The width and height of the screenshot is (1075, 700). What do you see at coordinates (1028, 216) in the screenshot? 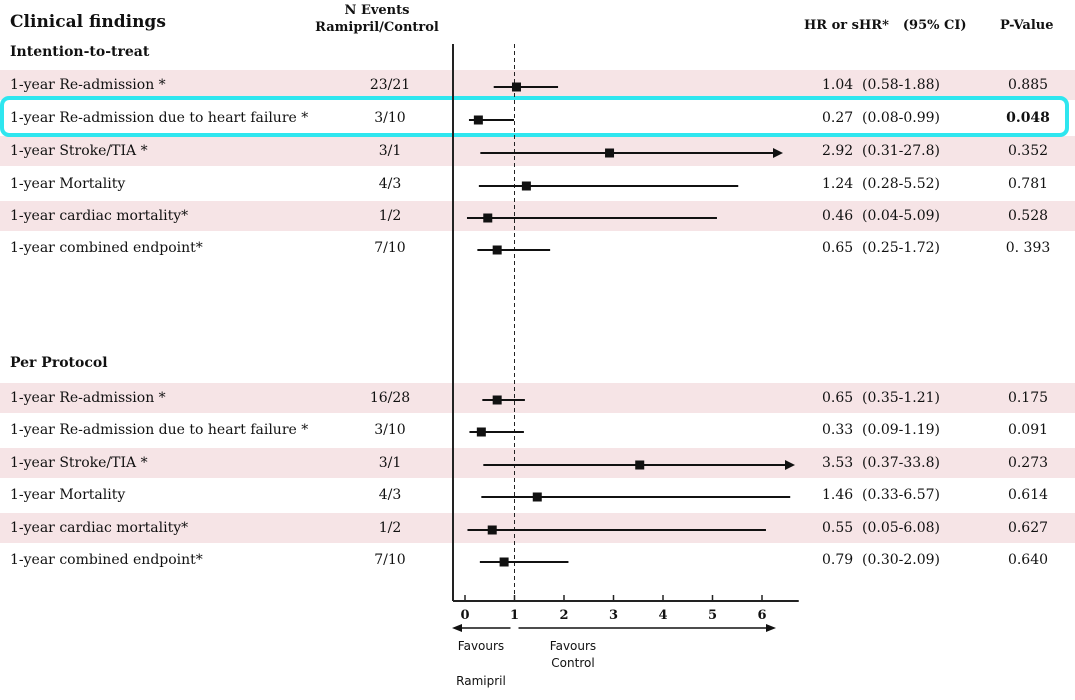
I see `p-value: 0.528` at bounding box center [1028, 216].